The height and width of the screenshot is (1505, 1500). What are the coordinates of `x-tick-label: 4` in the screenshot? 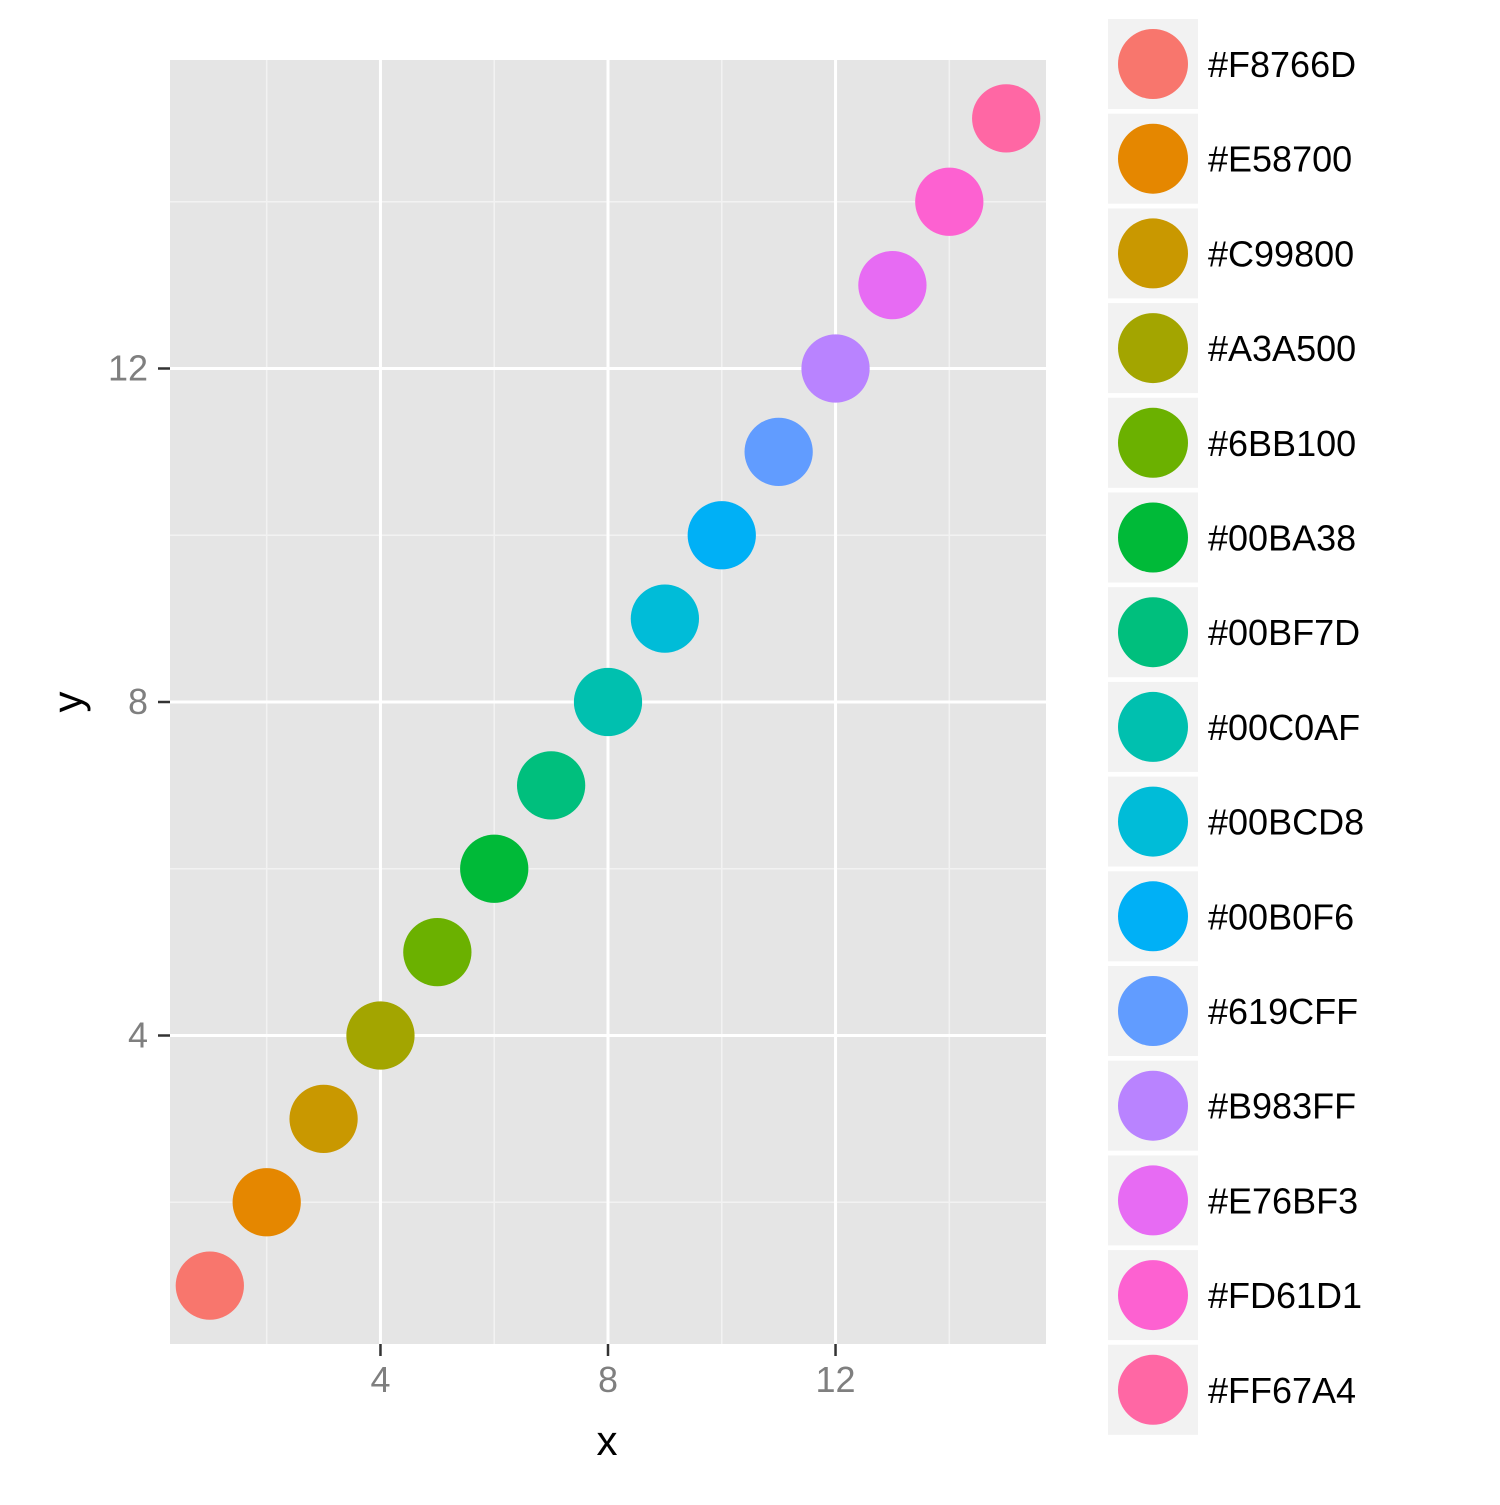 It's located at (380, 1379).